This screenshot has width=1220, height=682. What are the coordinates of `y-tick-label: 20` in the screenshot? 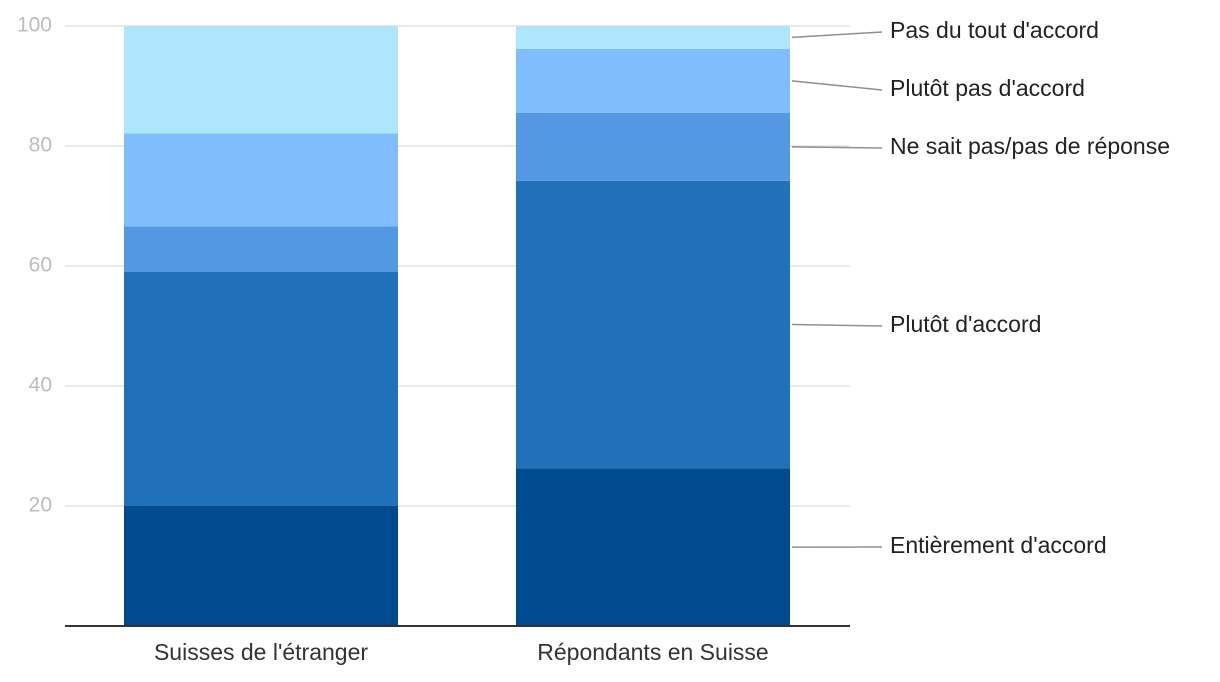 It's located at (40, 505).